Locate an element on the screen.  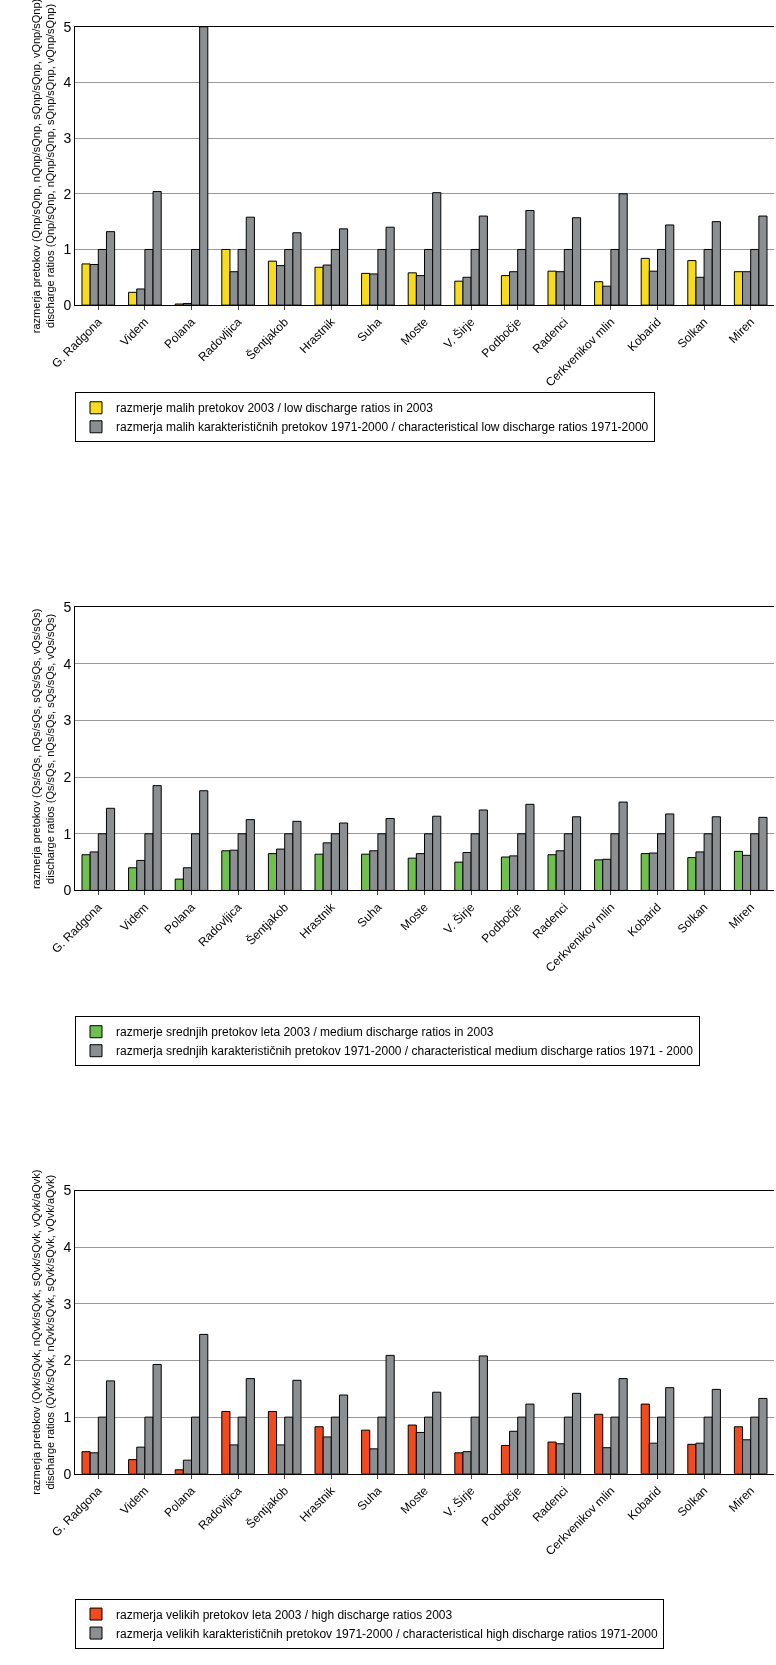
legend-label: razmerje srednjih pretokov leta 2003 / medium discharge ratios in 2003 is located at coordinates (305, 1032).